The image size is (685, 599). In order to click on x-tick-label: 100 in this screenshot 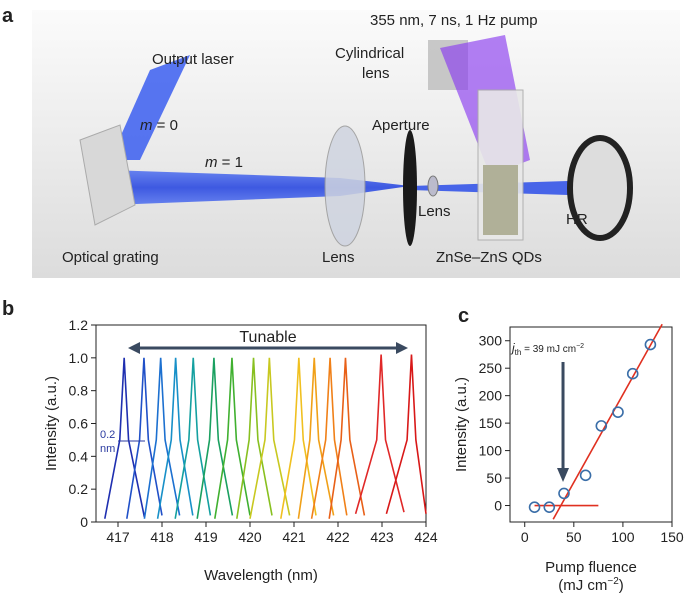, I will do `click(623, 537)`.